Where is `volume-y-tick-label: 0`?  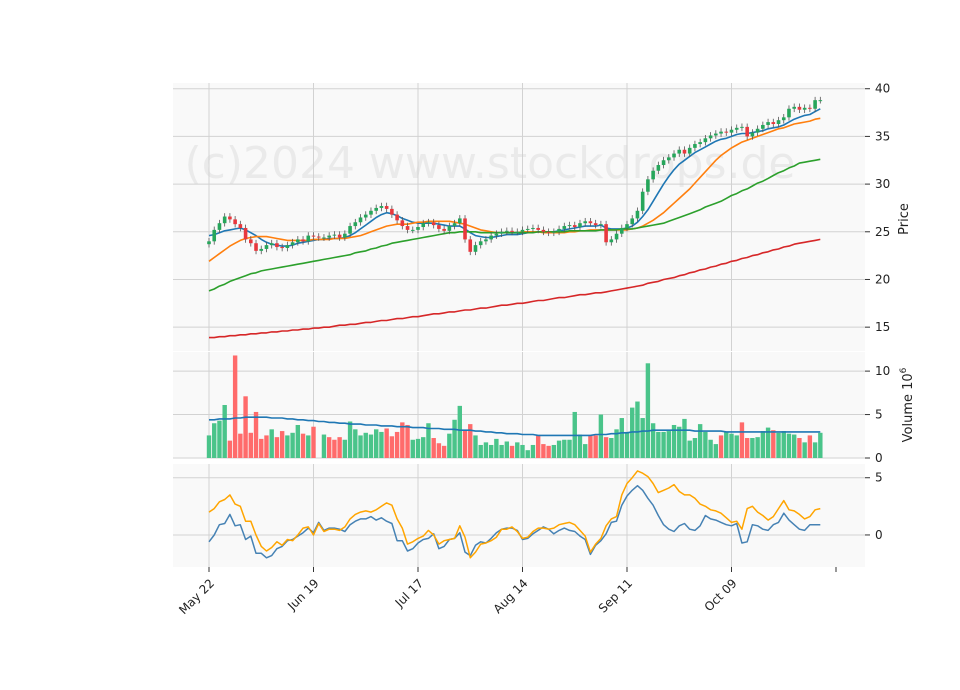
volume-y-tick-label: 0 is located at coordinates (879, 458).